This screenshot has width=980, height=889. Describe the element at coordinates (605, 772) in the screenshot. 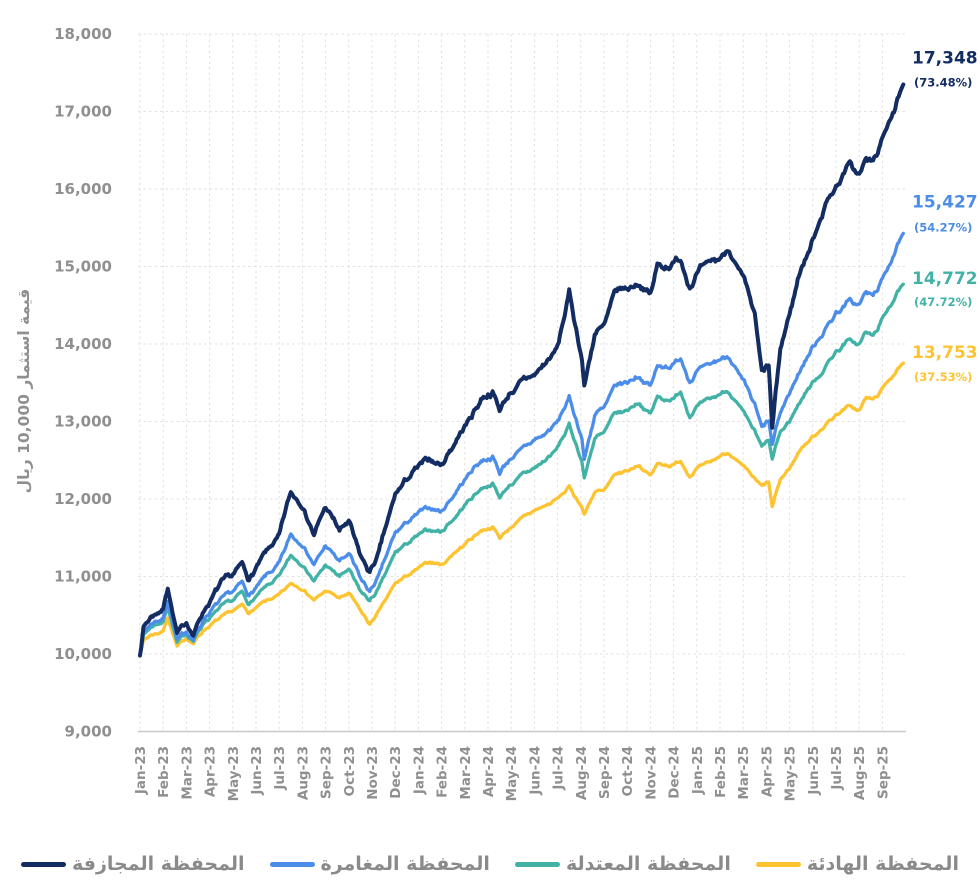

I see `x-tick-label: Sep-24` at that location.